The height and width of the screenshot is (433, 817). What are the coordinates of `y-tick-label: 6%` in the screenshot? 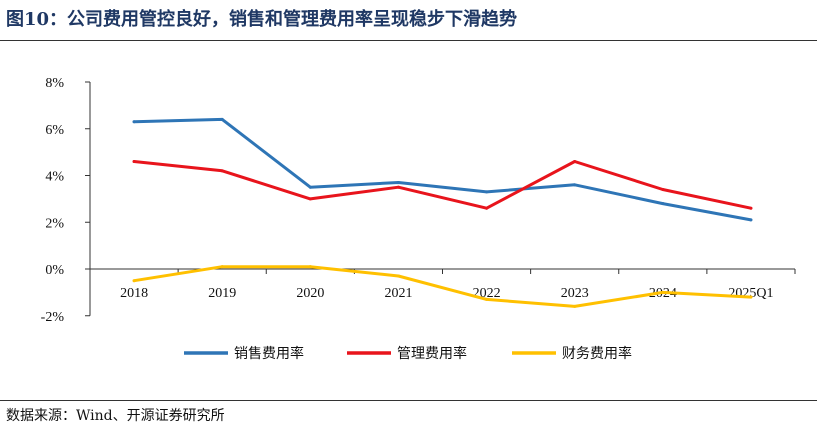 It's located at (54, 130).